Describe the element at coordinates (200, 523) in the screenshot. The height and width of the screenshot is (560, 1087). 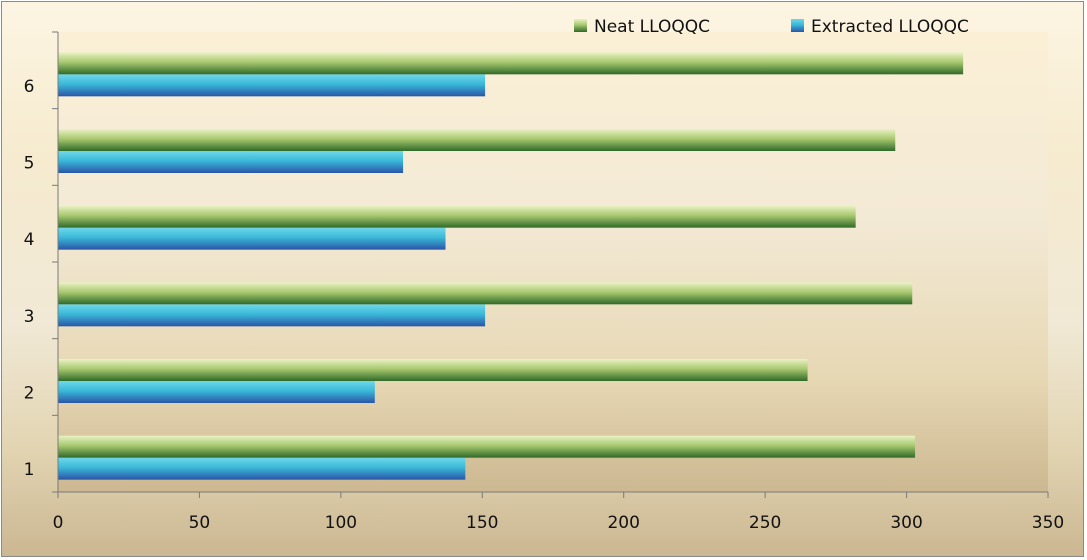
I see `x-tick-label-50: 50` at that location.